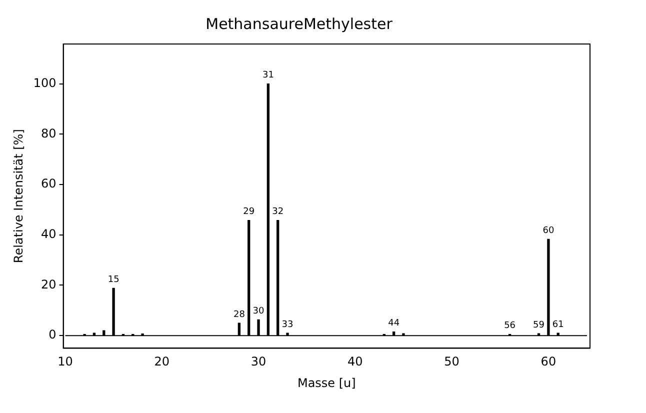 The height and width of the screenshot is (413, 646). I want to click on annotation: 32, so click(278, 212).